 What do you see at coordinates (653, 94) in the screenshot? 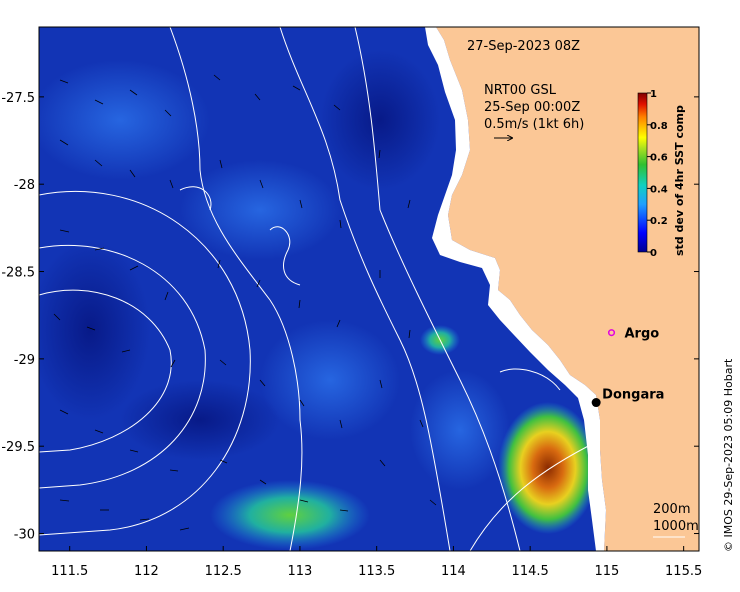
I see `colorbar-tick-label: 1` at bounding box center [653, 94].